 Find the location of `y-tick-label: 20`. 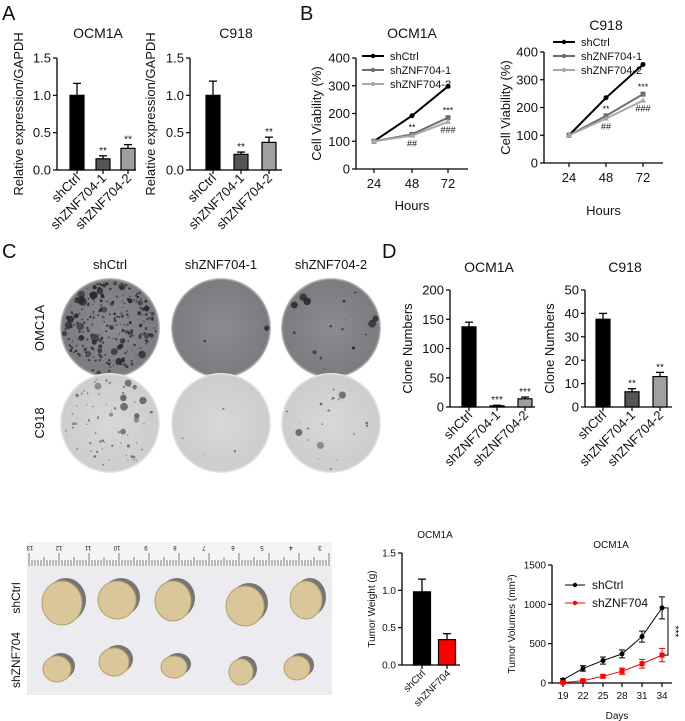

y-tick-label: 20 is located at coordinates (572, 360).